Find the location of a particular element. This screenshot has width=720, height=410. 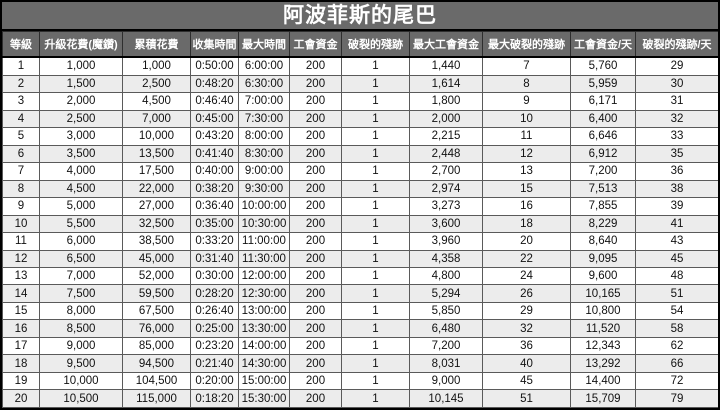

table-cell: 1,500 is located at coordinates (81, 84).